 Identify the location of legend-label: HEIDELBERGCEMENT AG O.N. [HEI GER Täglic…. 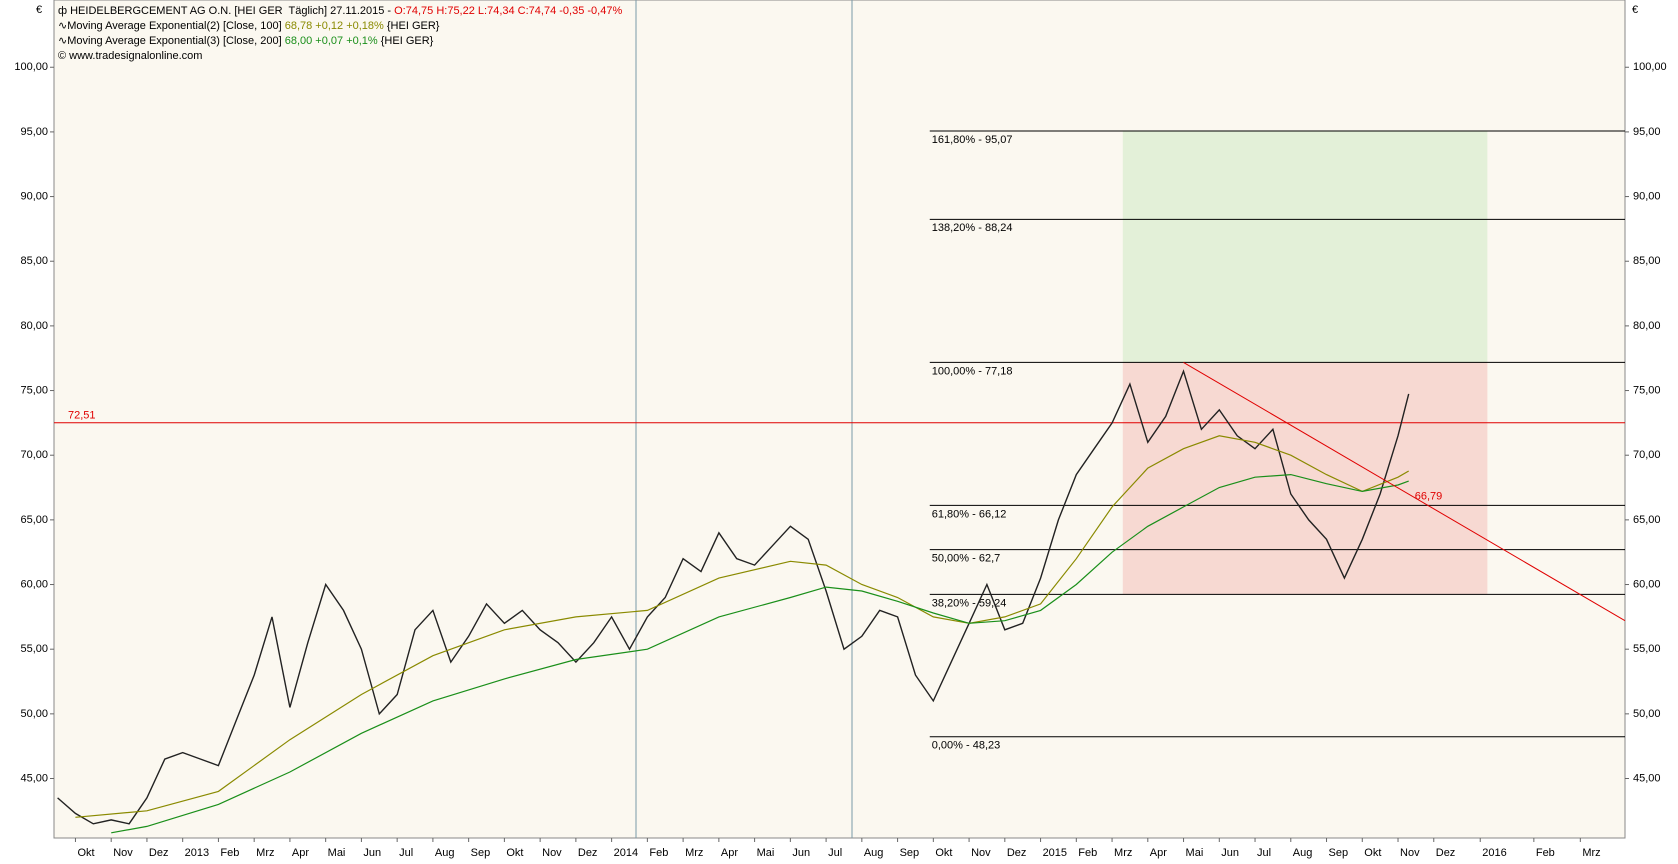
(231, 11).